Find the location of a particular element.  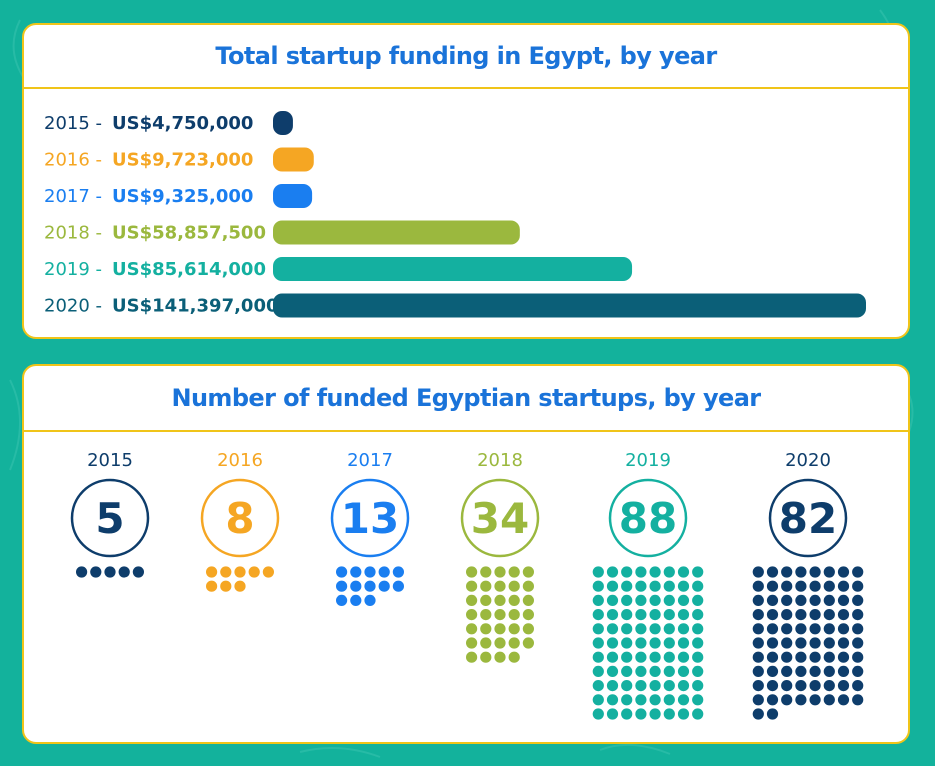

funding-amount-label-2015: US$4,750,000 is located at coordinates (182, 123).